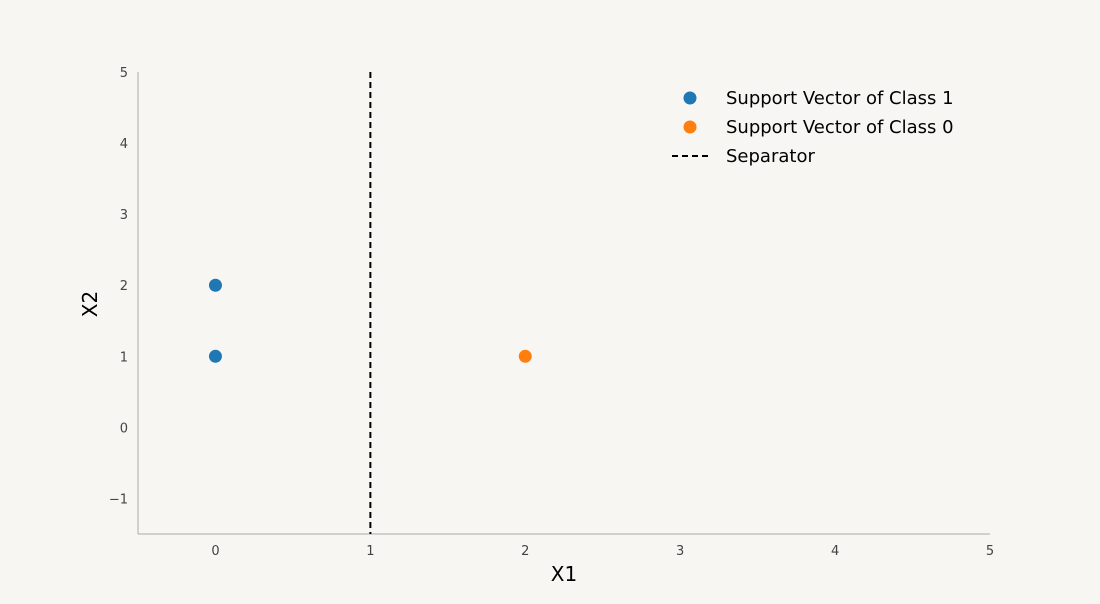  What do you see at coordinates (124, 357) in the screenshot?
I see `y-tick-label: 1` at bounding box center [124, 357].